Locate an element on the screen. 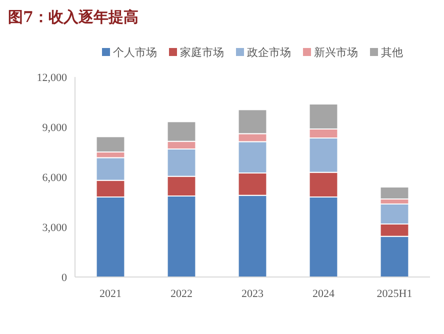 This screenshot has height=334, width=444. x-tick-label: 2021 is located at coordinates (111, 294).